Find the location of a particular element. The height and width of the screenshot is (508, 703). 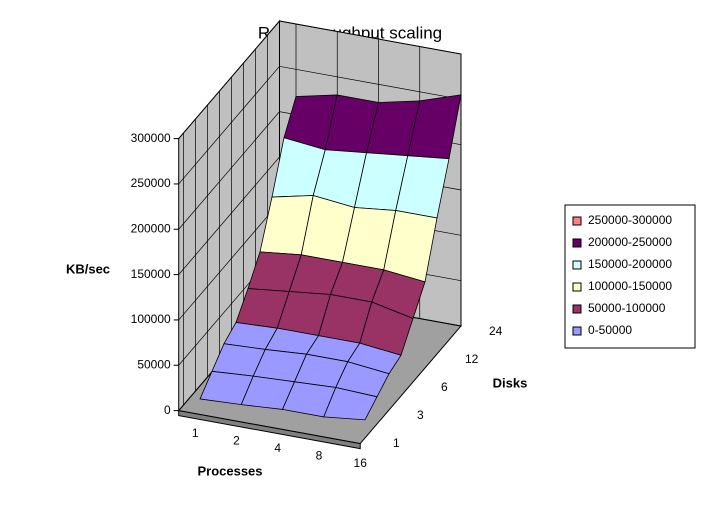

z-tick-label: 0 is located at coordinates (167, 410).